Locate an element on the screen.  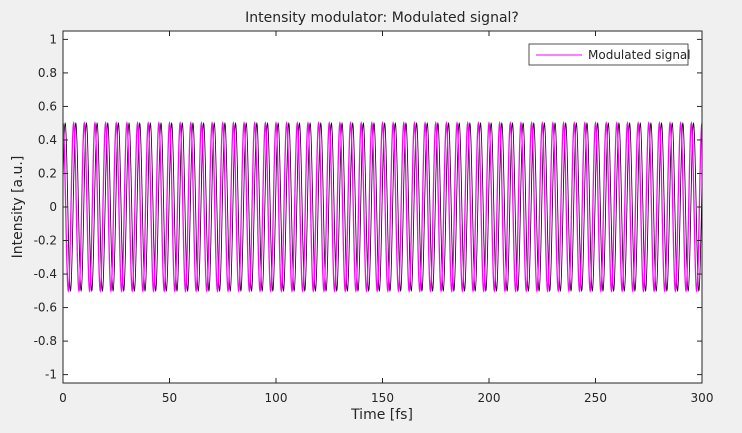
x-tick-label: 50 is located at coordinates (169, 398).